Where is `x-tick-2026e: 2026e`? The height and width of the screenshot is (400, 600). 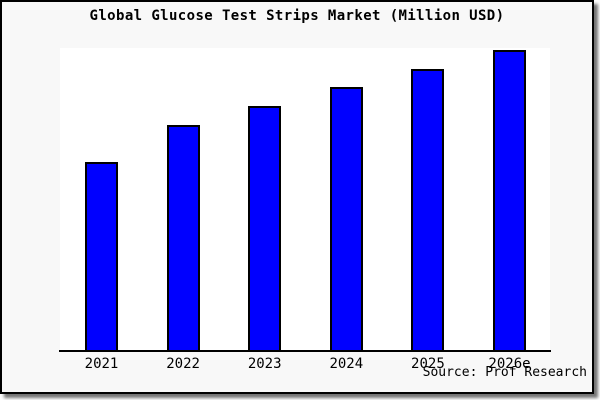 x-tick-2026e: 2026e is located at coordinates (509, 364).